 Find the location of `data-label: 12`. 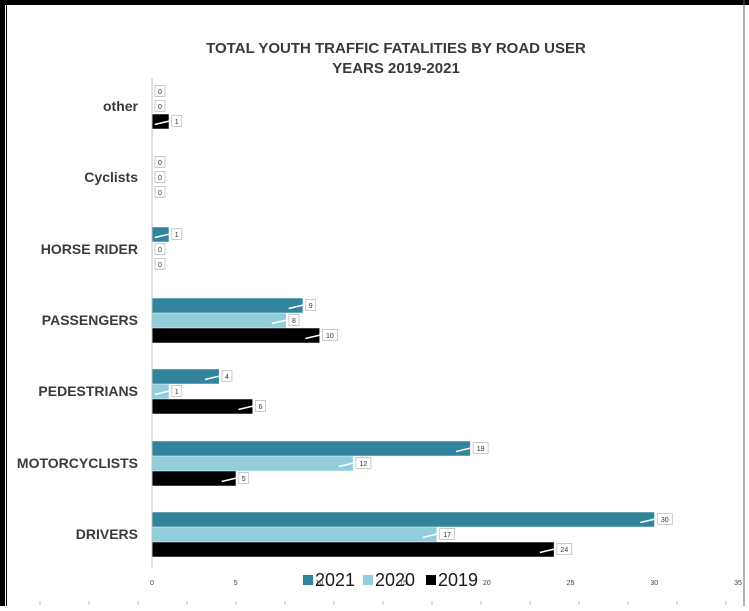

data-label: 12 is located at coordinates (364, 464).